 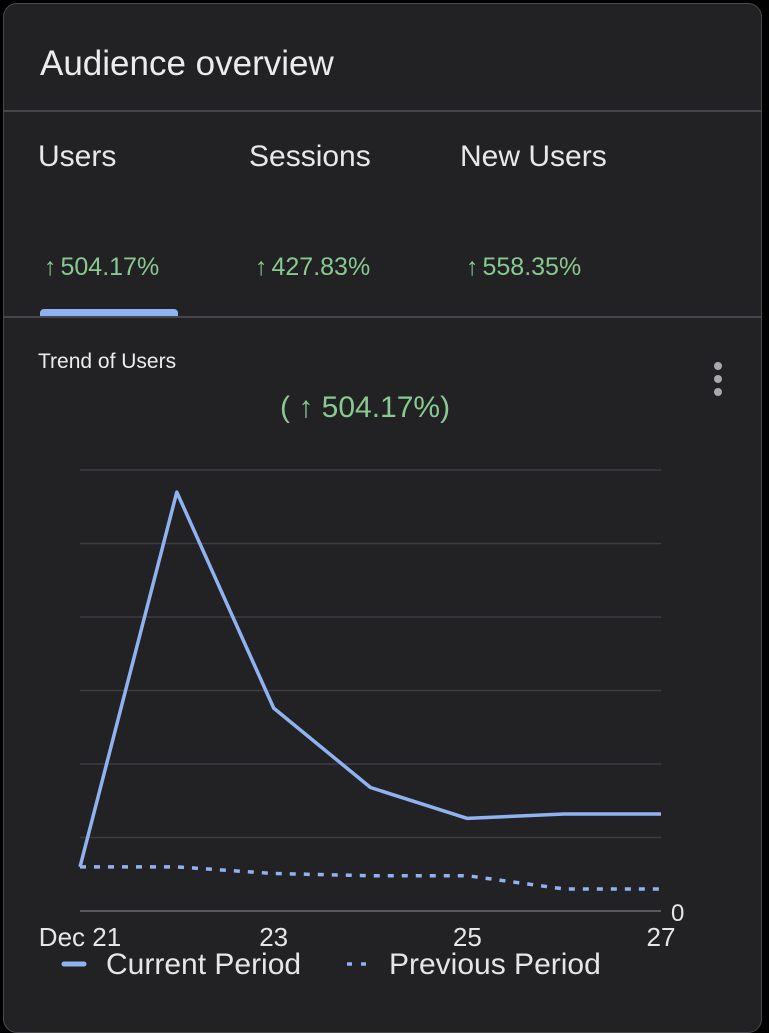 I want to click on y-tick-label: 0, so click(x=677, y=913).